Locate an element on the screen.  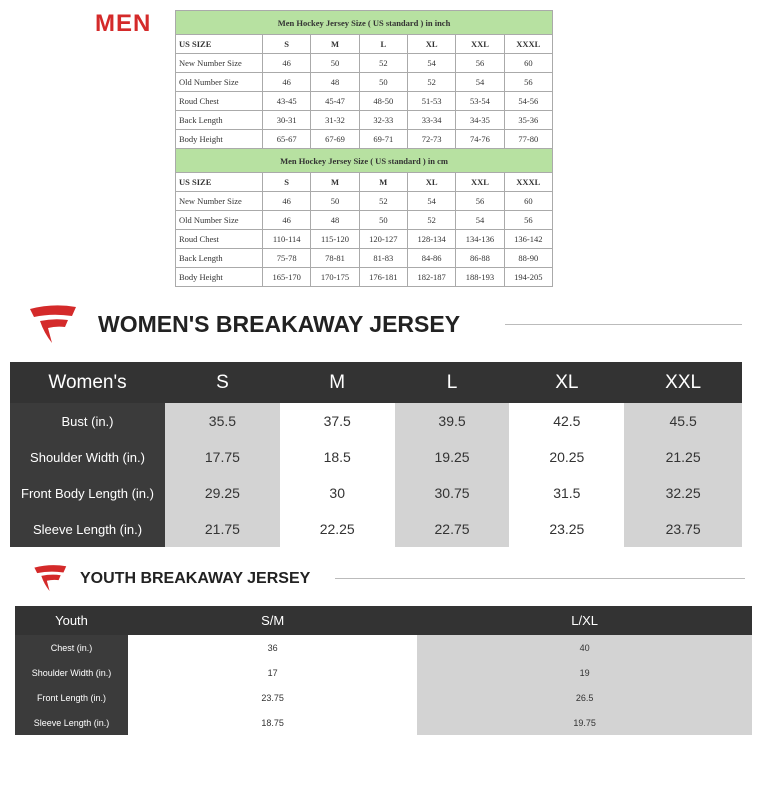
table-cell: 37.5 is located at coordinates (337, 421).